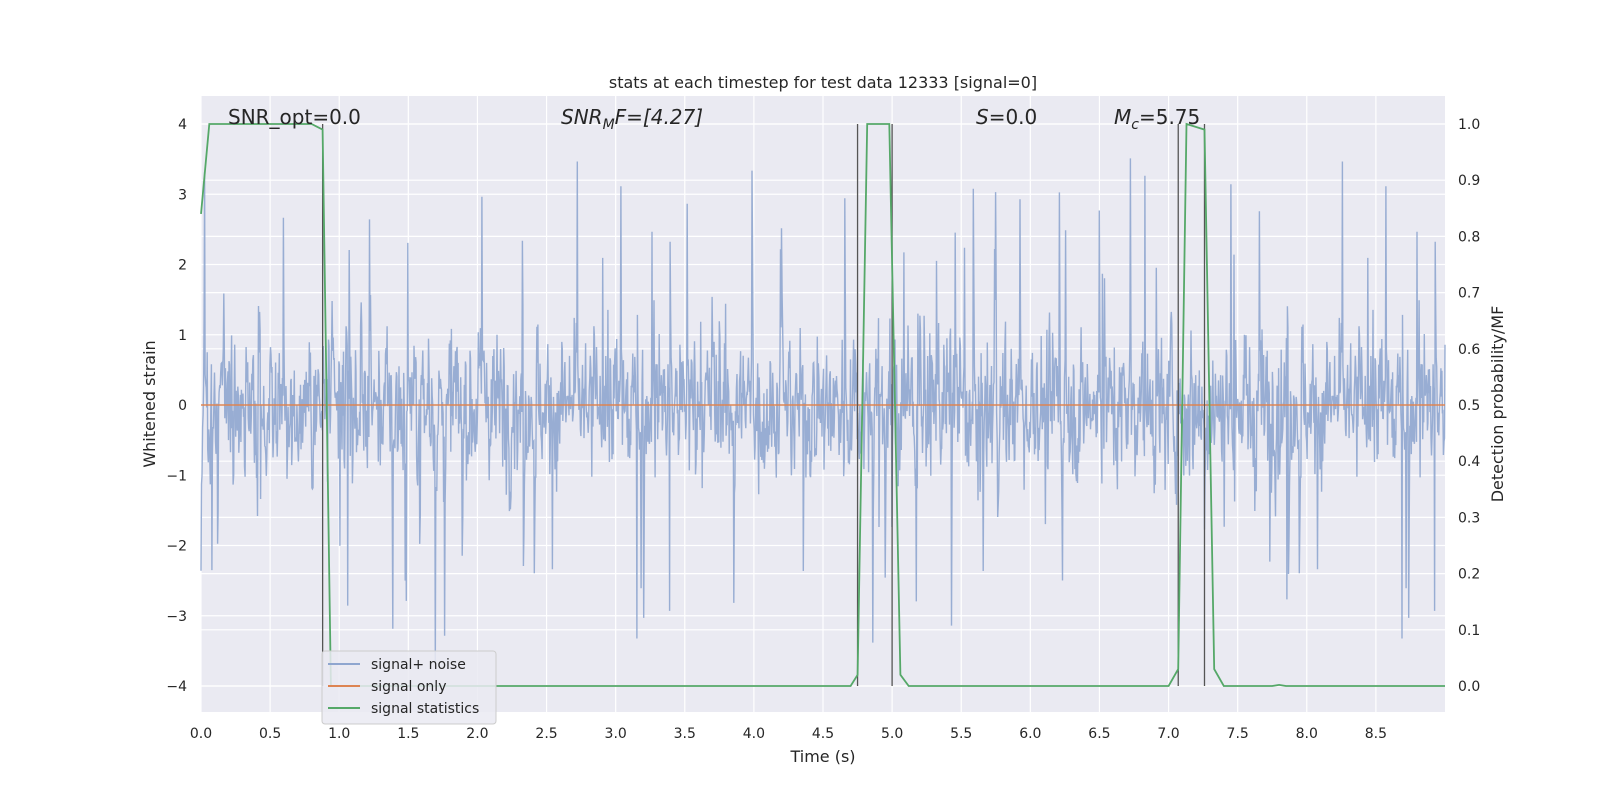 Image resolution: width=1600 pixels, height=800 pixels. I want to click on left-y-tick-label: −1, so click(176, 476).